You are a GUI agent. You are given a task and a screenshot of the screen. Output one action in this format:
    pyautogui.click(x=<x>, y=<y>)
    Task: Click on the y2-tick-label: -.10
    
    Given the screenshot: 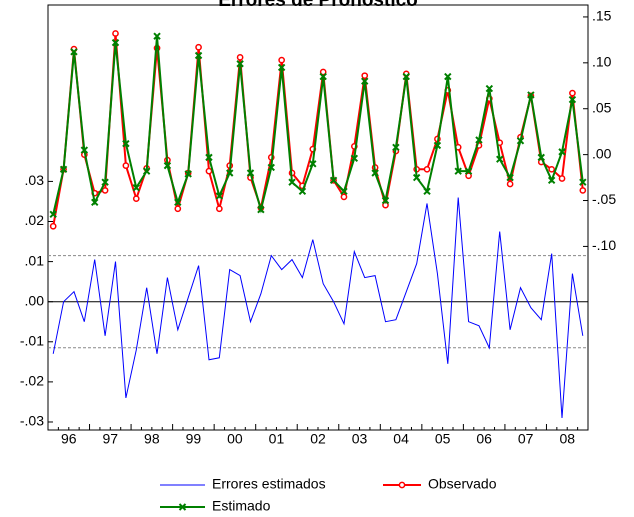 What is the action you would take?
    pyautogui.click(x=604, y=245)
    